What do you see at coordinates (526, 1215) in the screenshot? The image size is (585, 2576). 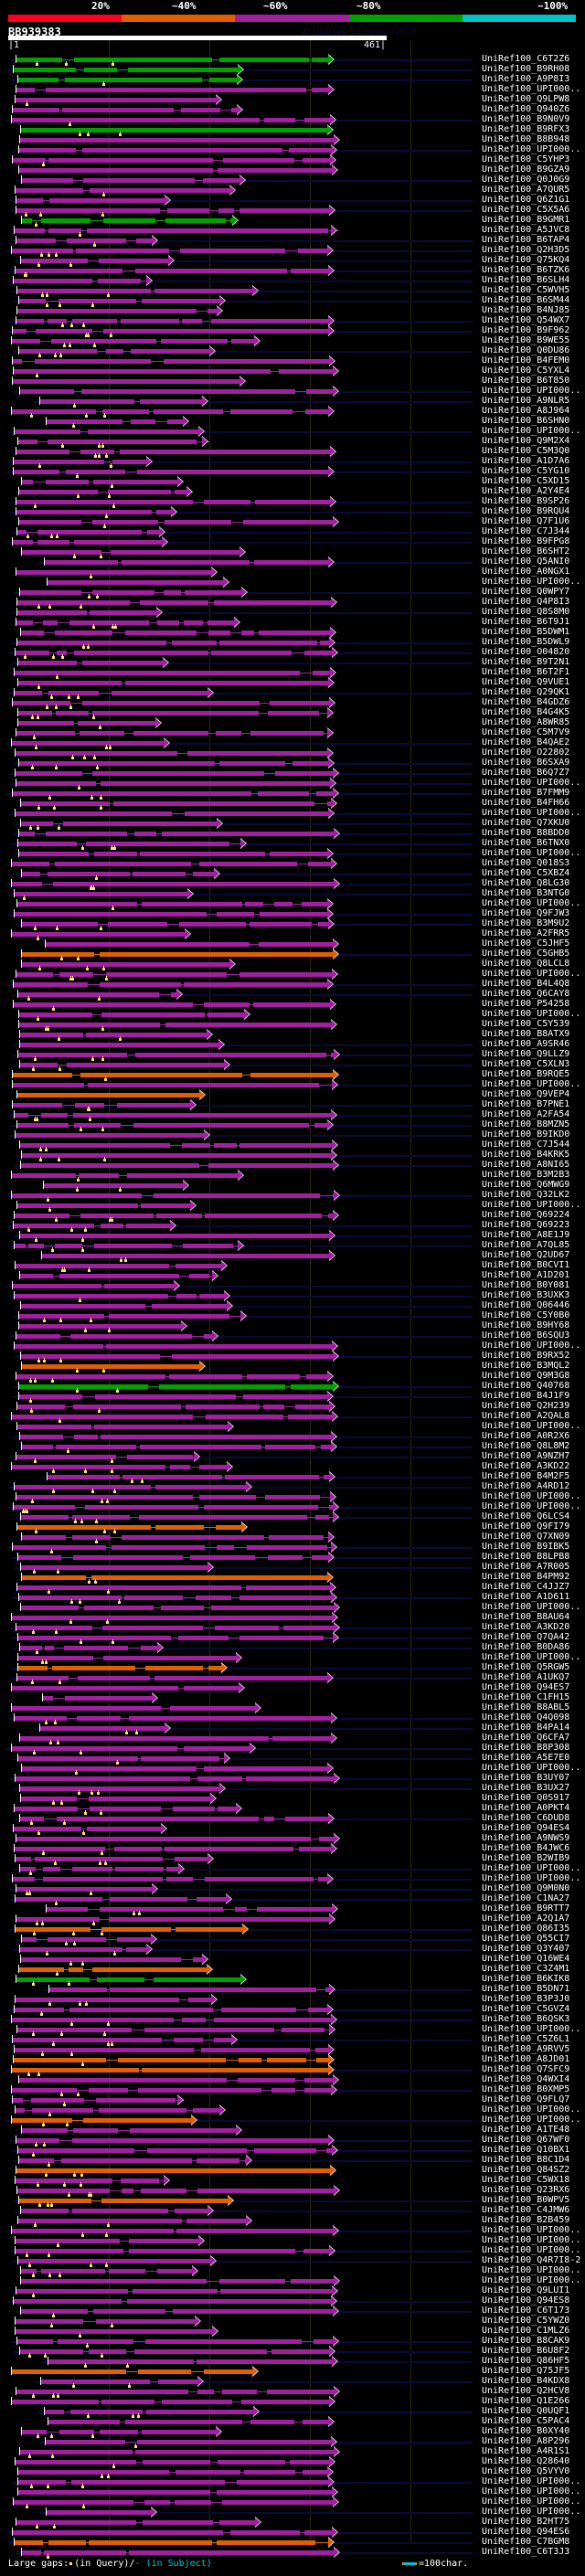 I see `hit-label: UniRef100_Q69224` at bounding box center [526, 1215].